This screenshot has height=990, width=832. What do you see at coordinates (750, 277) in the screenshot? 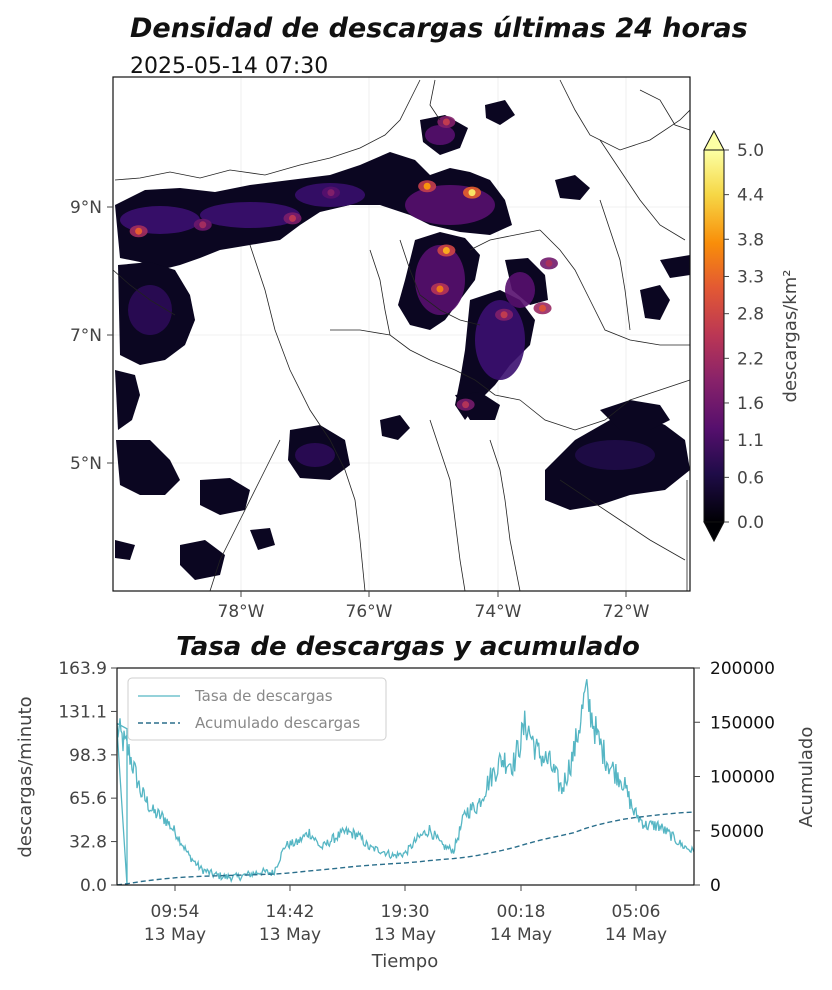
I see `colorbar-tick-label: 3.3` at bounding box center [750, 277].